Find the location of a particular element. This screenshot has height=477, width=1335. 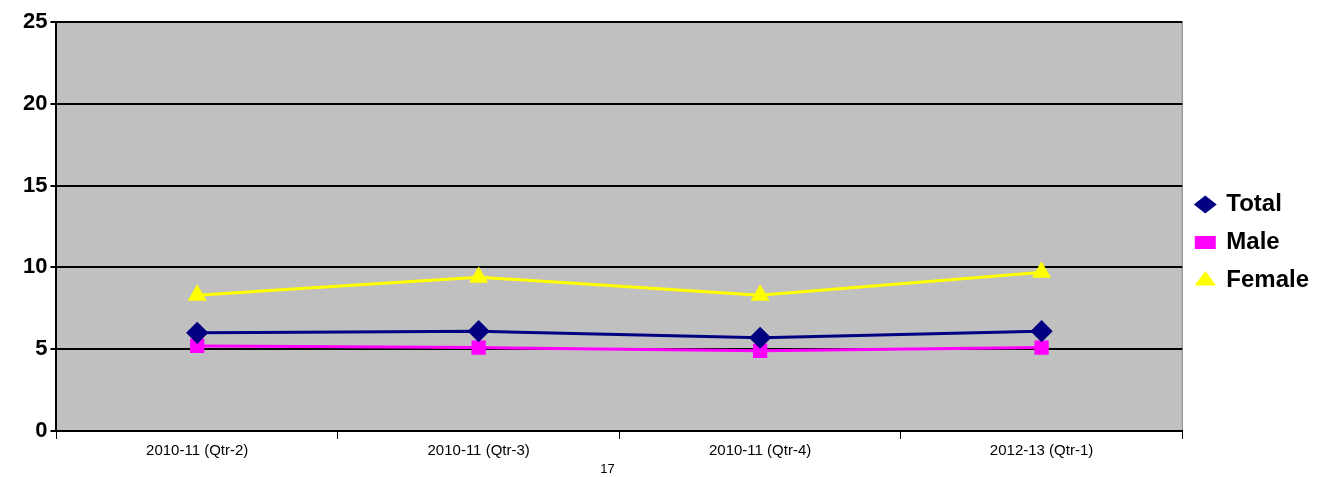

text: 17 is located at coordinates (607, 469).